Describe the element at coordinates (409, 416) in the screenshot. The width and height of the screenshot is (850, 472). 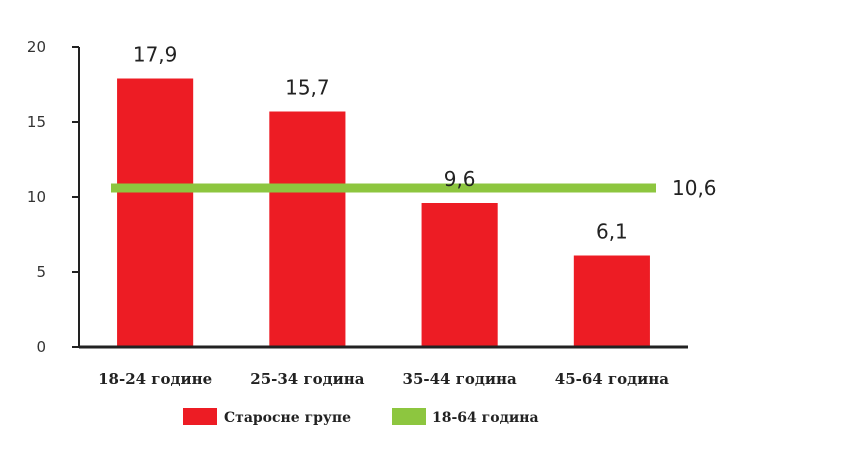
I see `legend-swatch-line` at that location.